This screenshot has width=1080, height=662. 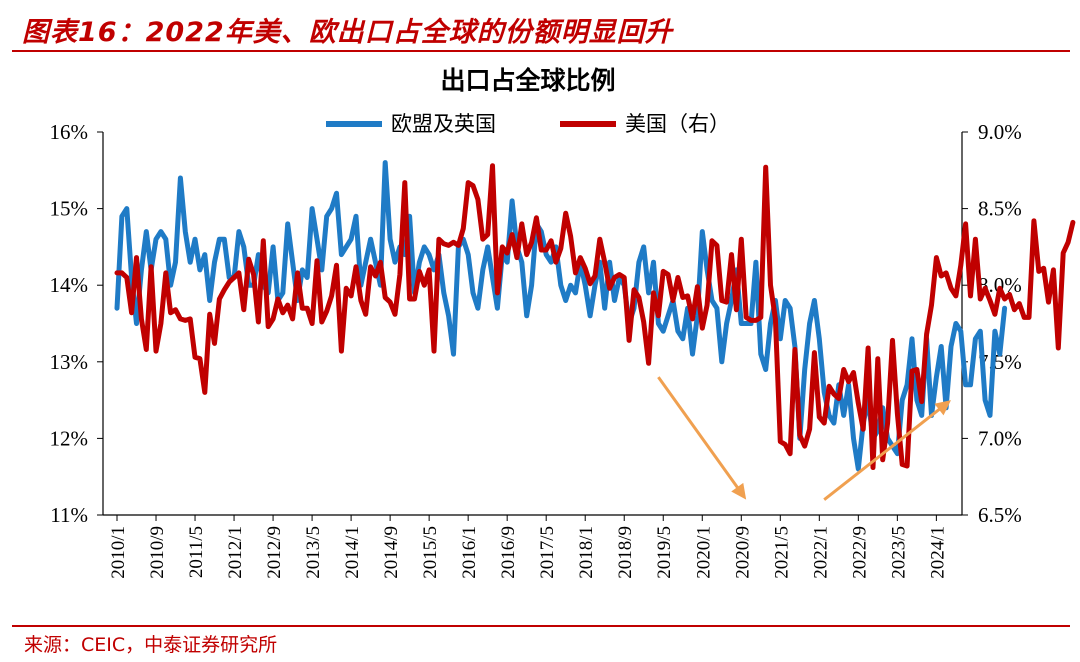 What do you see at coordinates (528, 124) in the screenshot?
I see `chart-legend: 欧盟及英国 美国（右）` at bounding box center [528, 124].